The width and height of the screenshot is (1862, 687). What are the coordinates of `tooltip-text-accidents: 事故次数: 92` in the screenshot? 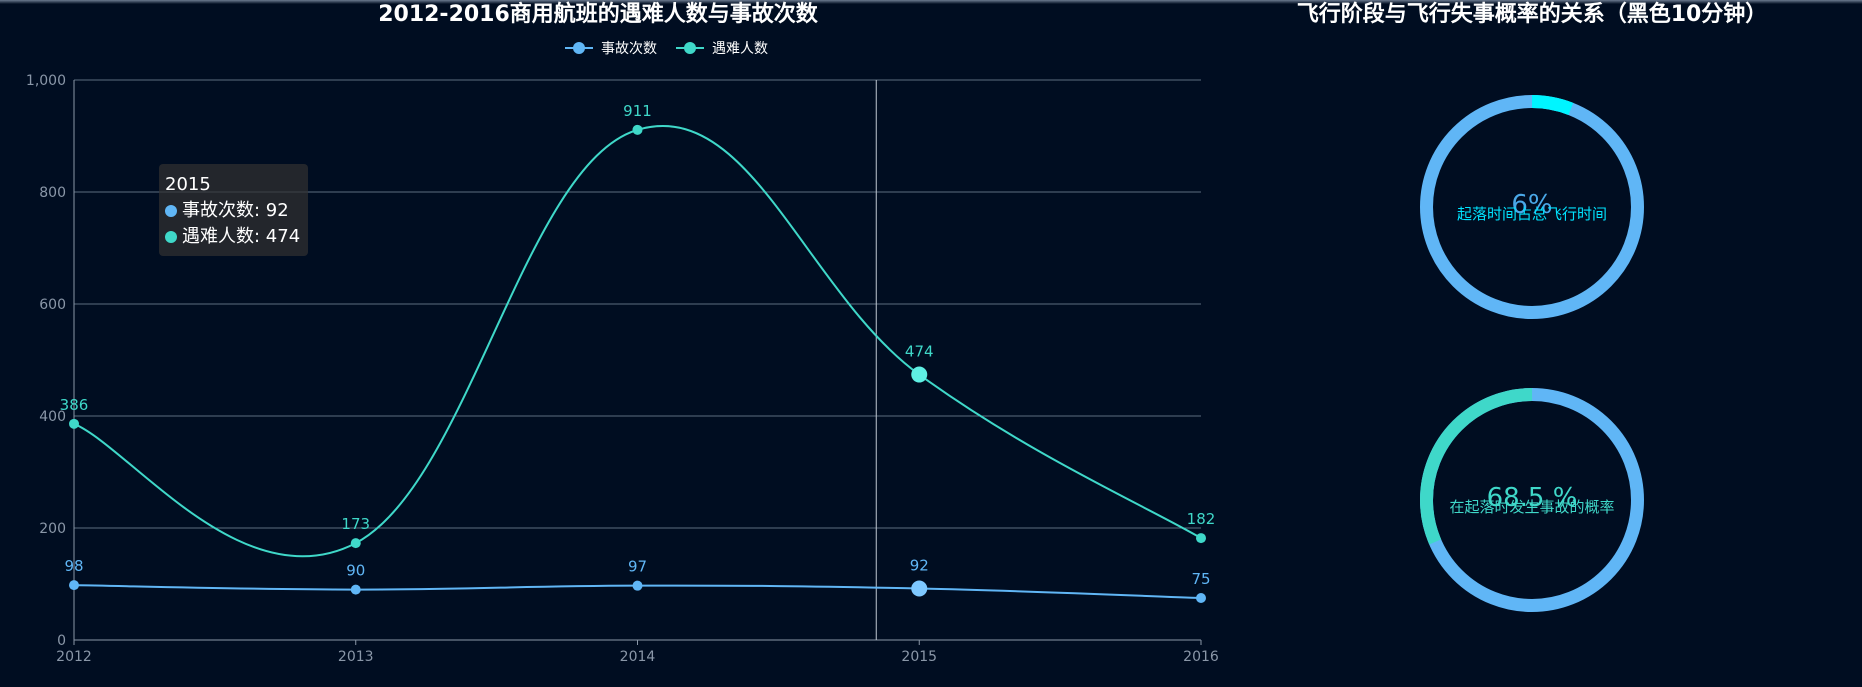 It's located at (235, 210).